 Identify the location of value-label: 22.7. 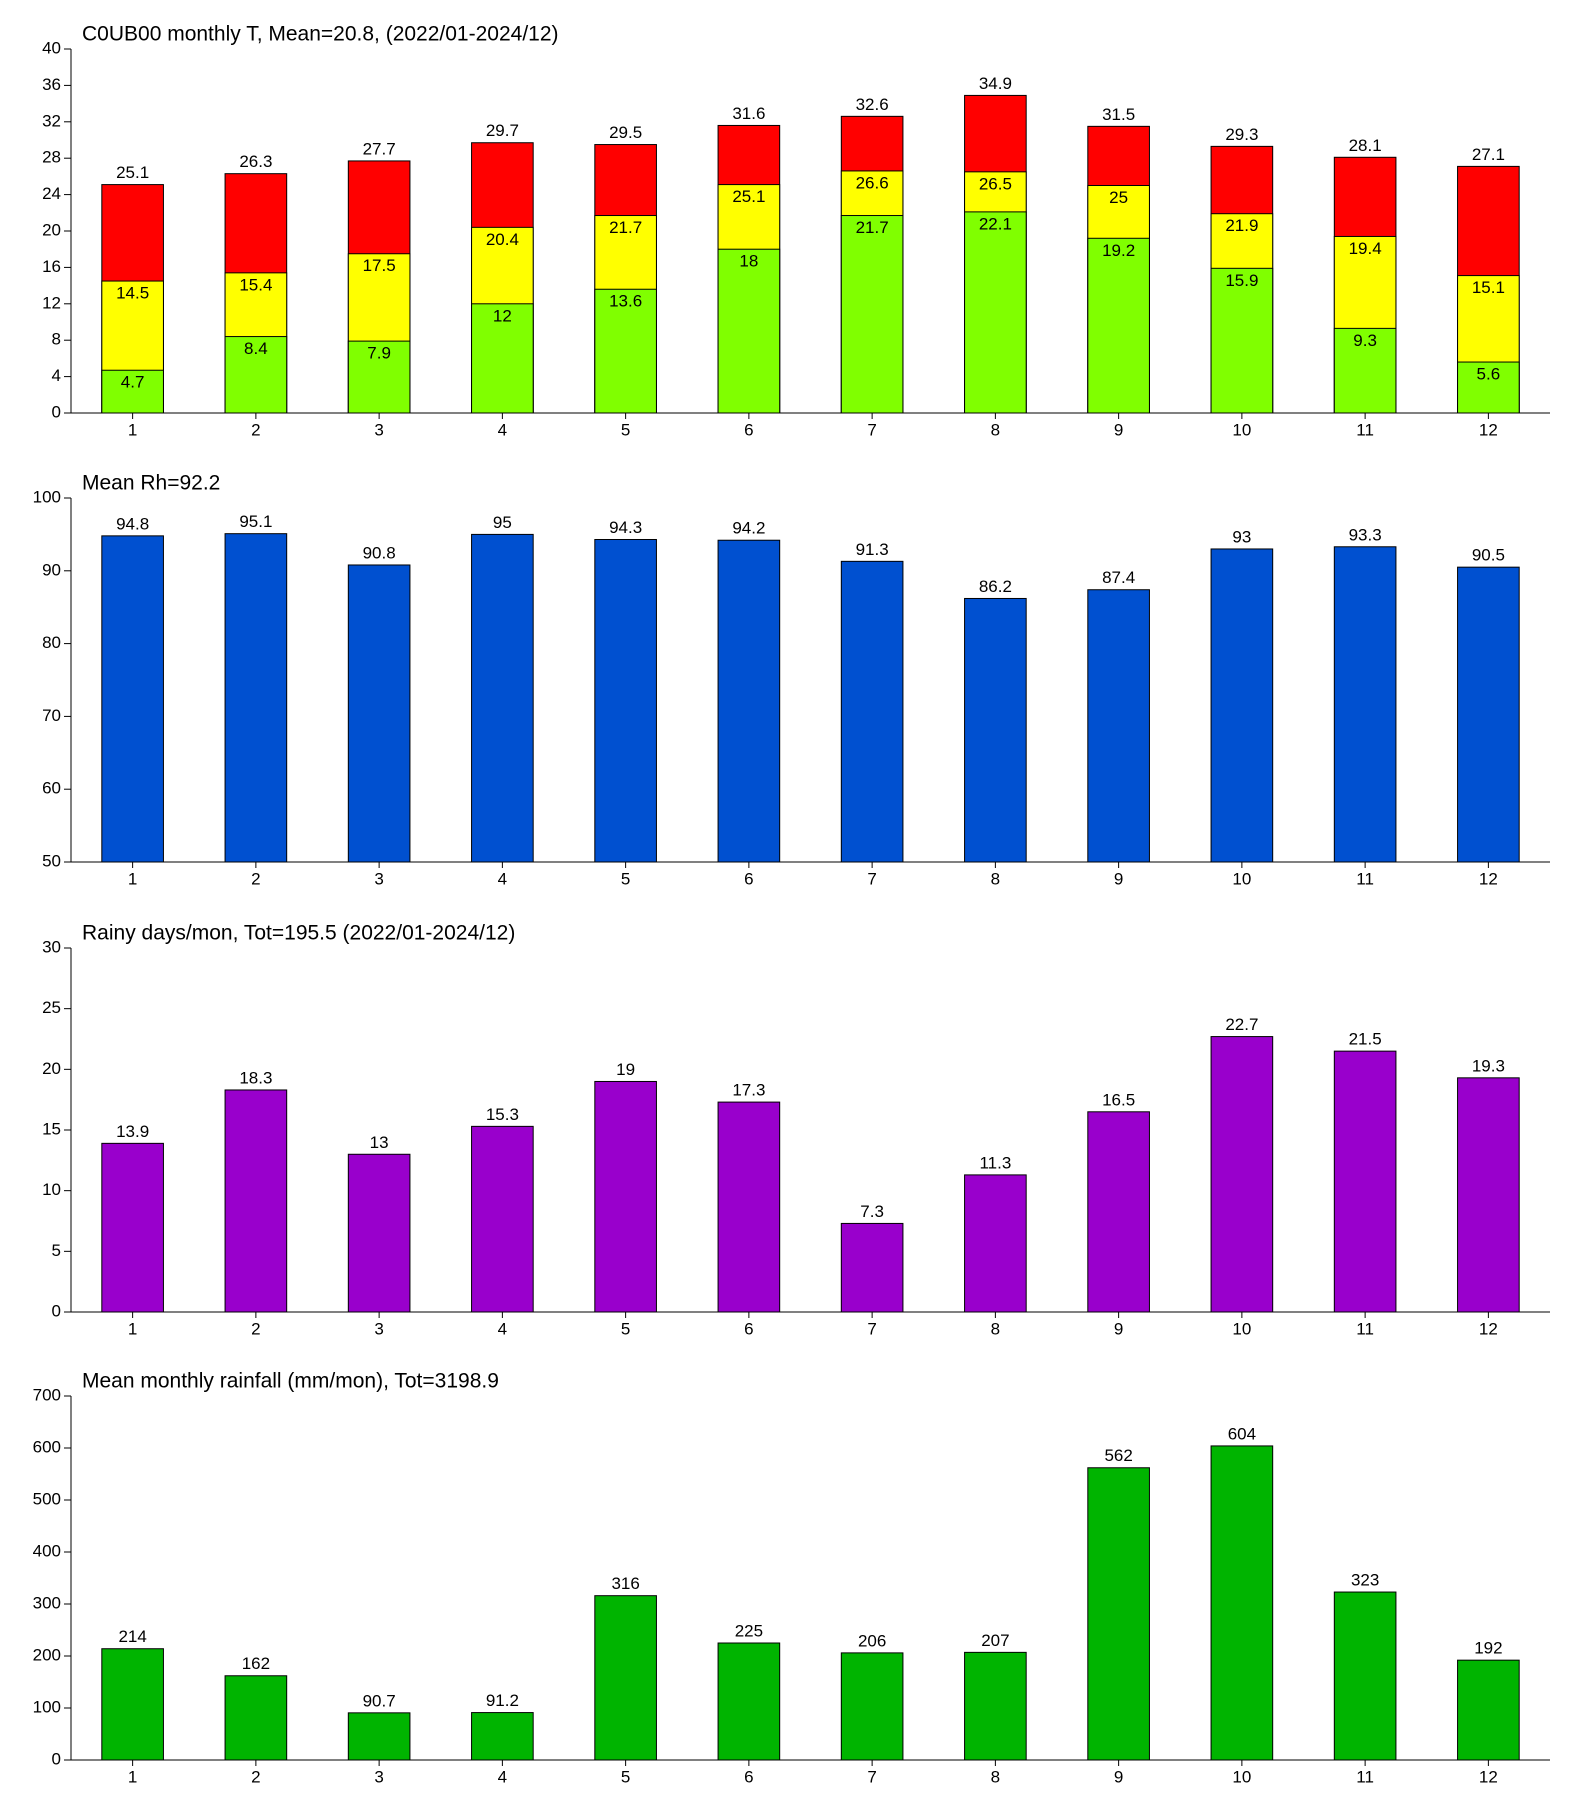
(1241, 1024).